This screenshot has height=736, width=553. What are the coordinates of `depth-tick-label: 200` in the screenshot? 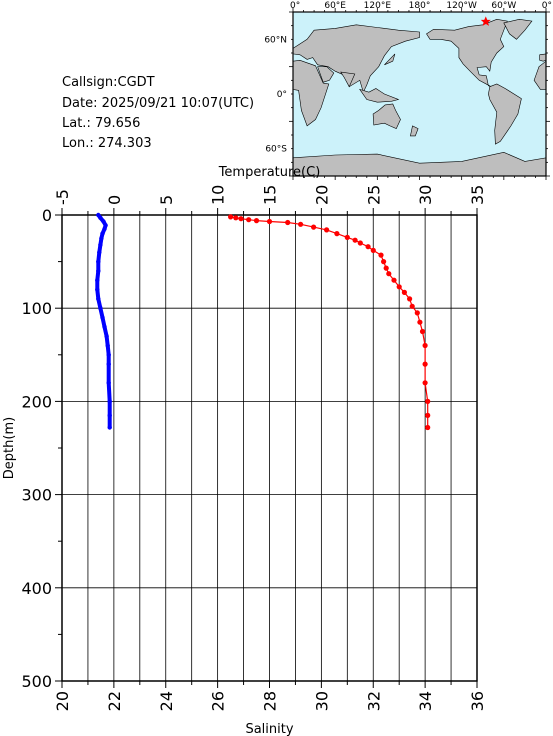 It's located at (36, 401).